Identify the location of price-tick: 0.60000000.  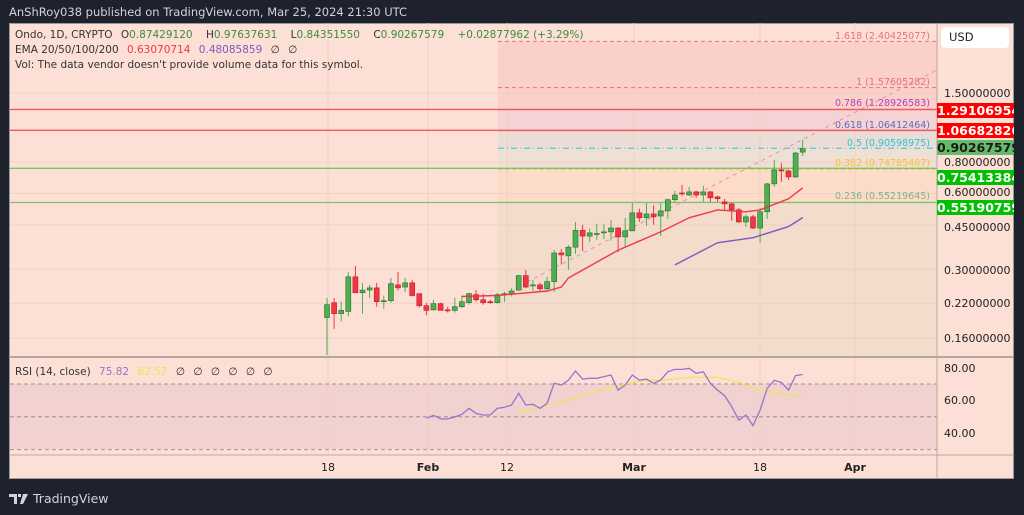
(977, 192).